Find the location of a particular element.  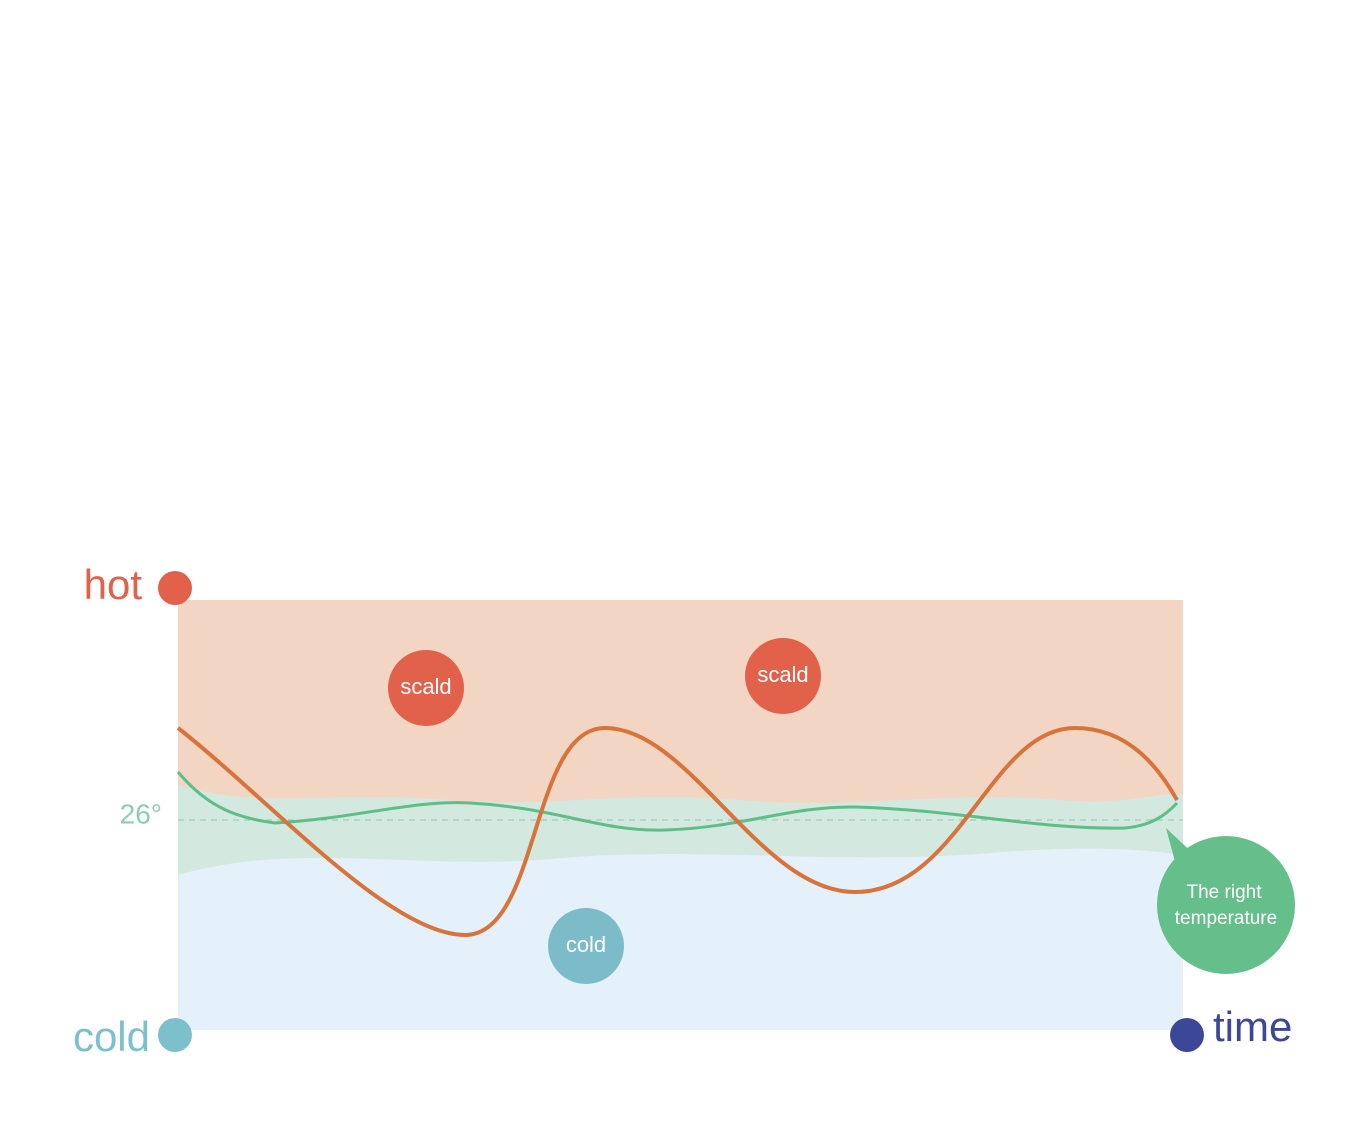

cold-label: cold is located at coordinates (111, 1036).